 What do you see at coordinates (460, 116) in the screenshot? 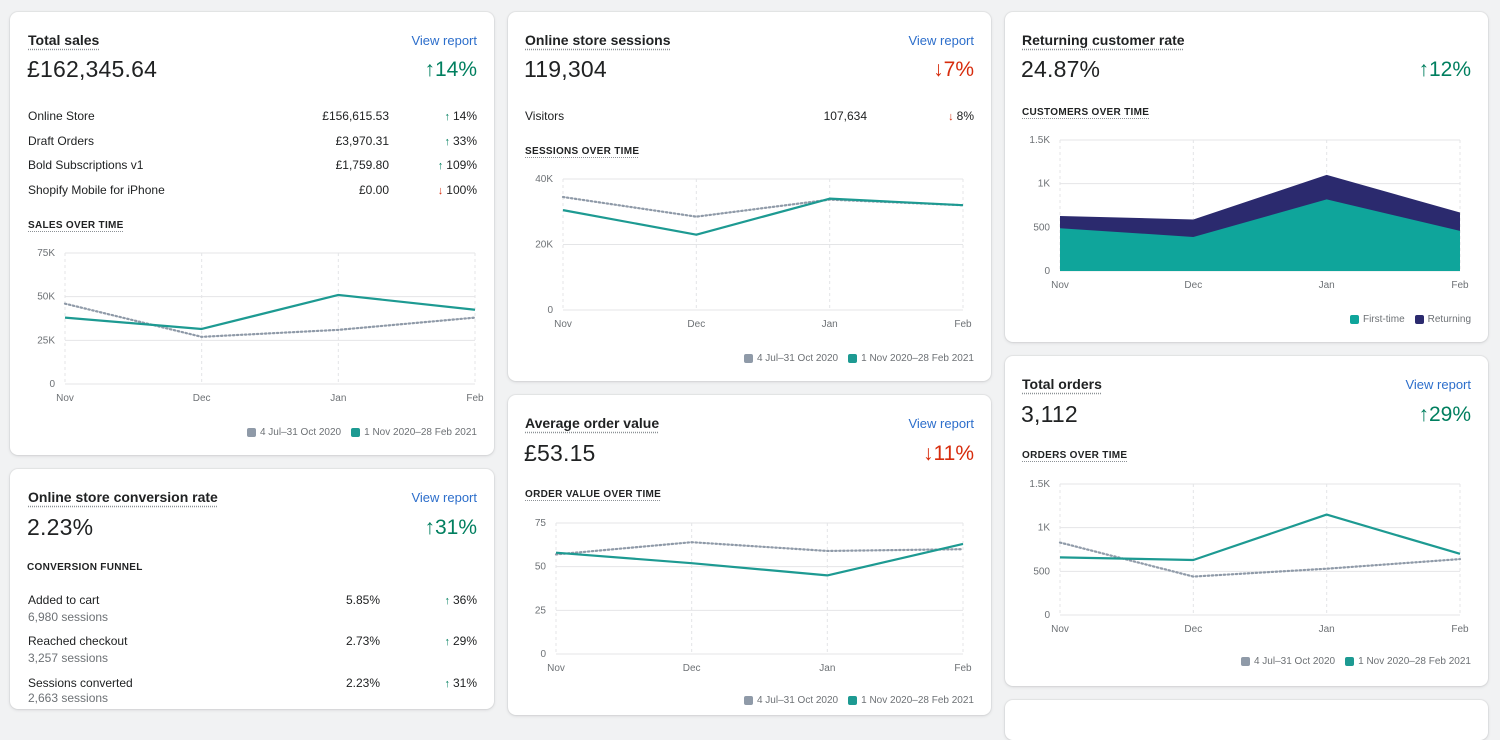
I see `breakdown-delta: ↑ 14%` at bounding box center [460, 116].